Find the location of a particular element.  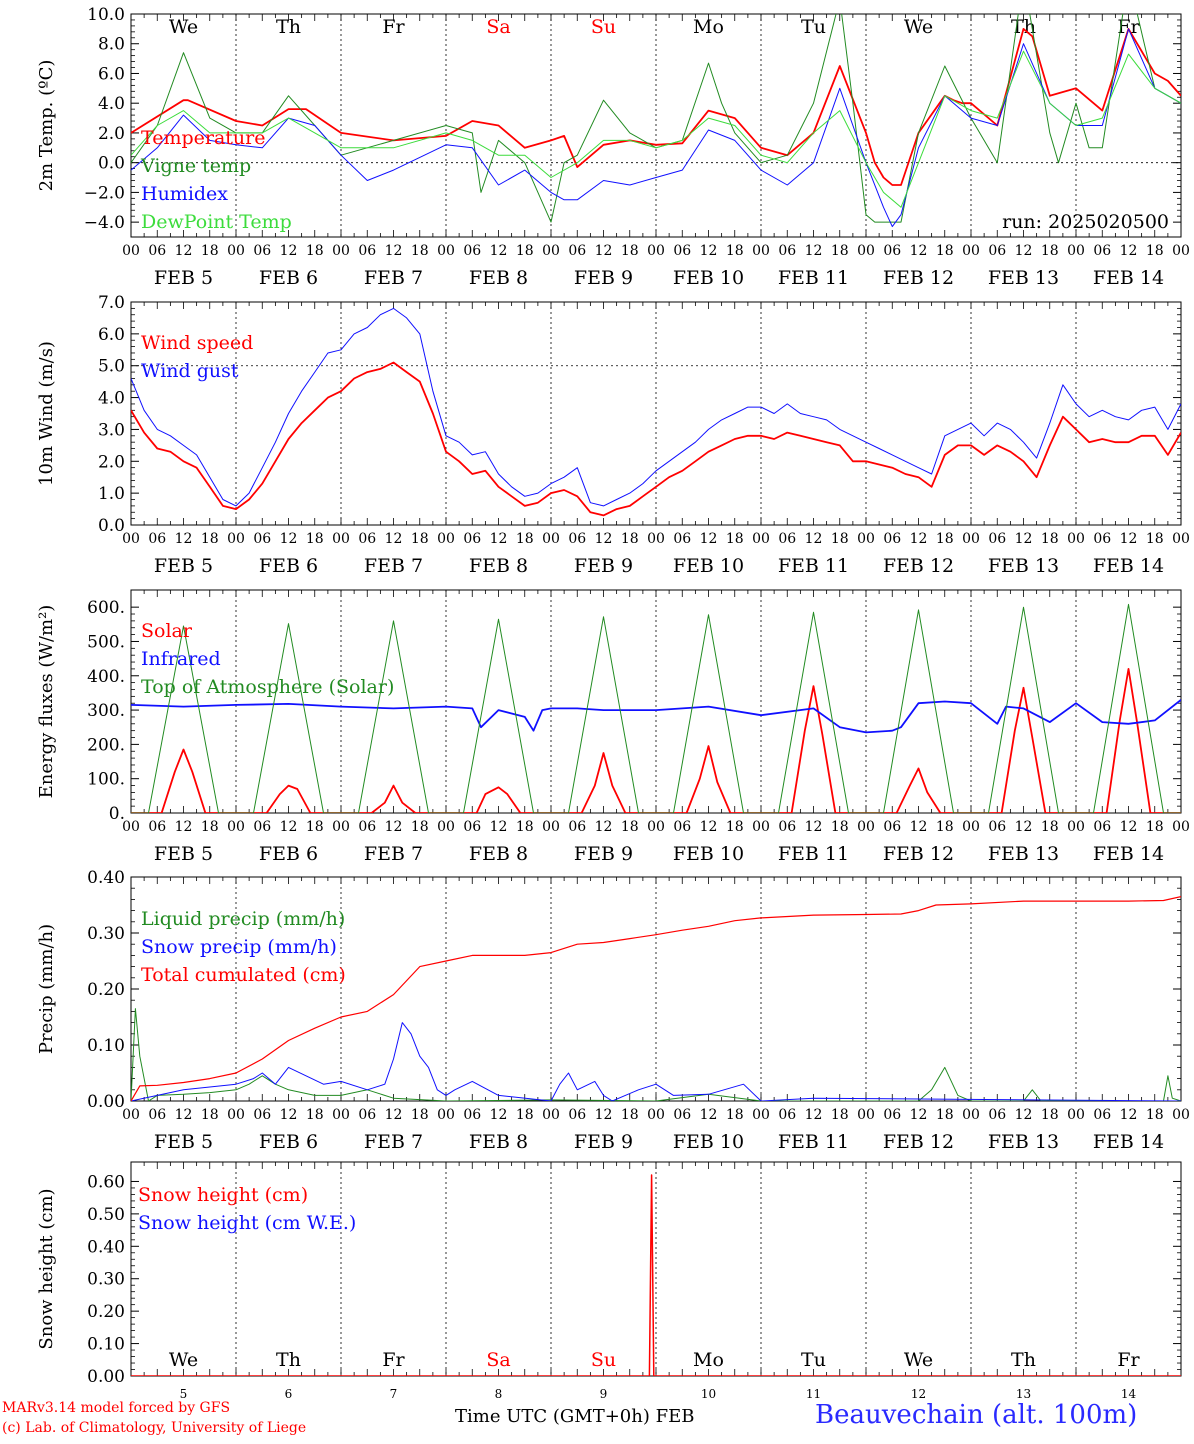

snow-weekday-label: Mo is located at coordinates (708, 1360).